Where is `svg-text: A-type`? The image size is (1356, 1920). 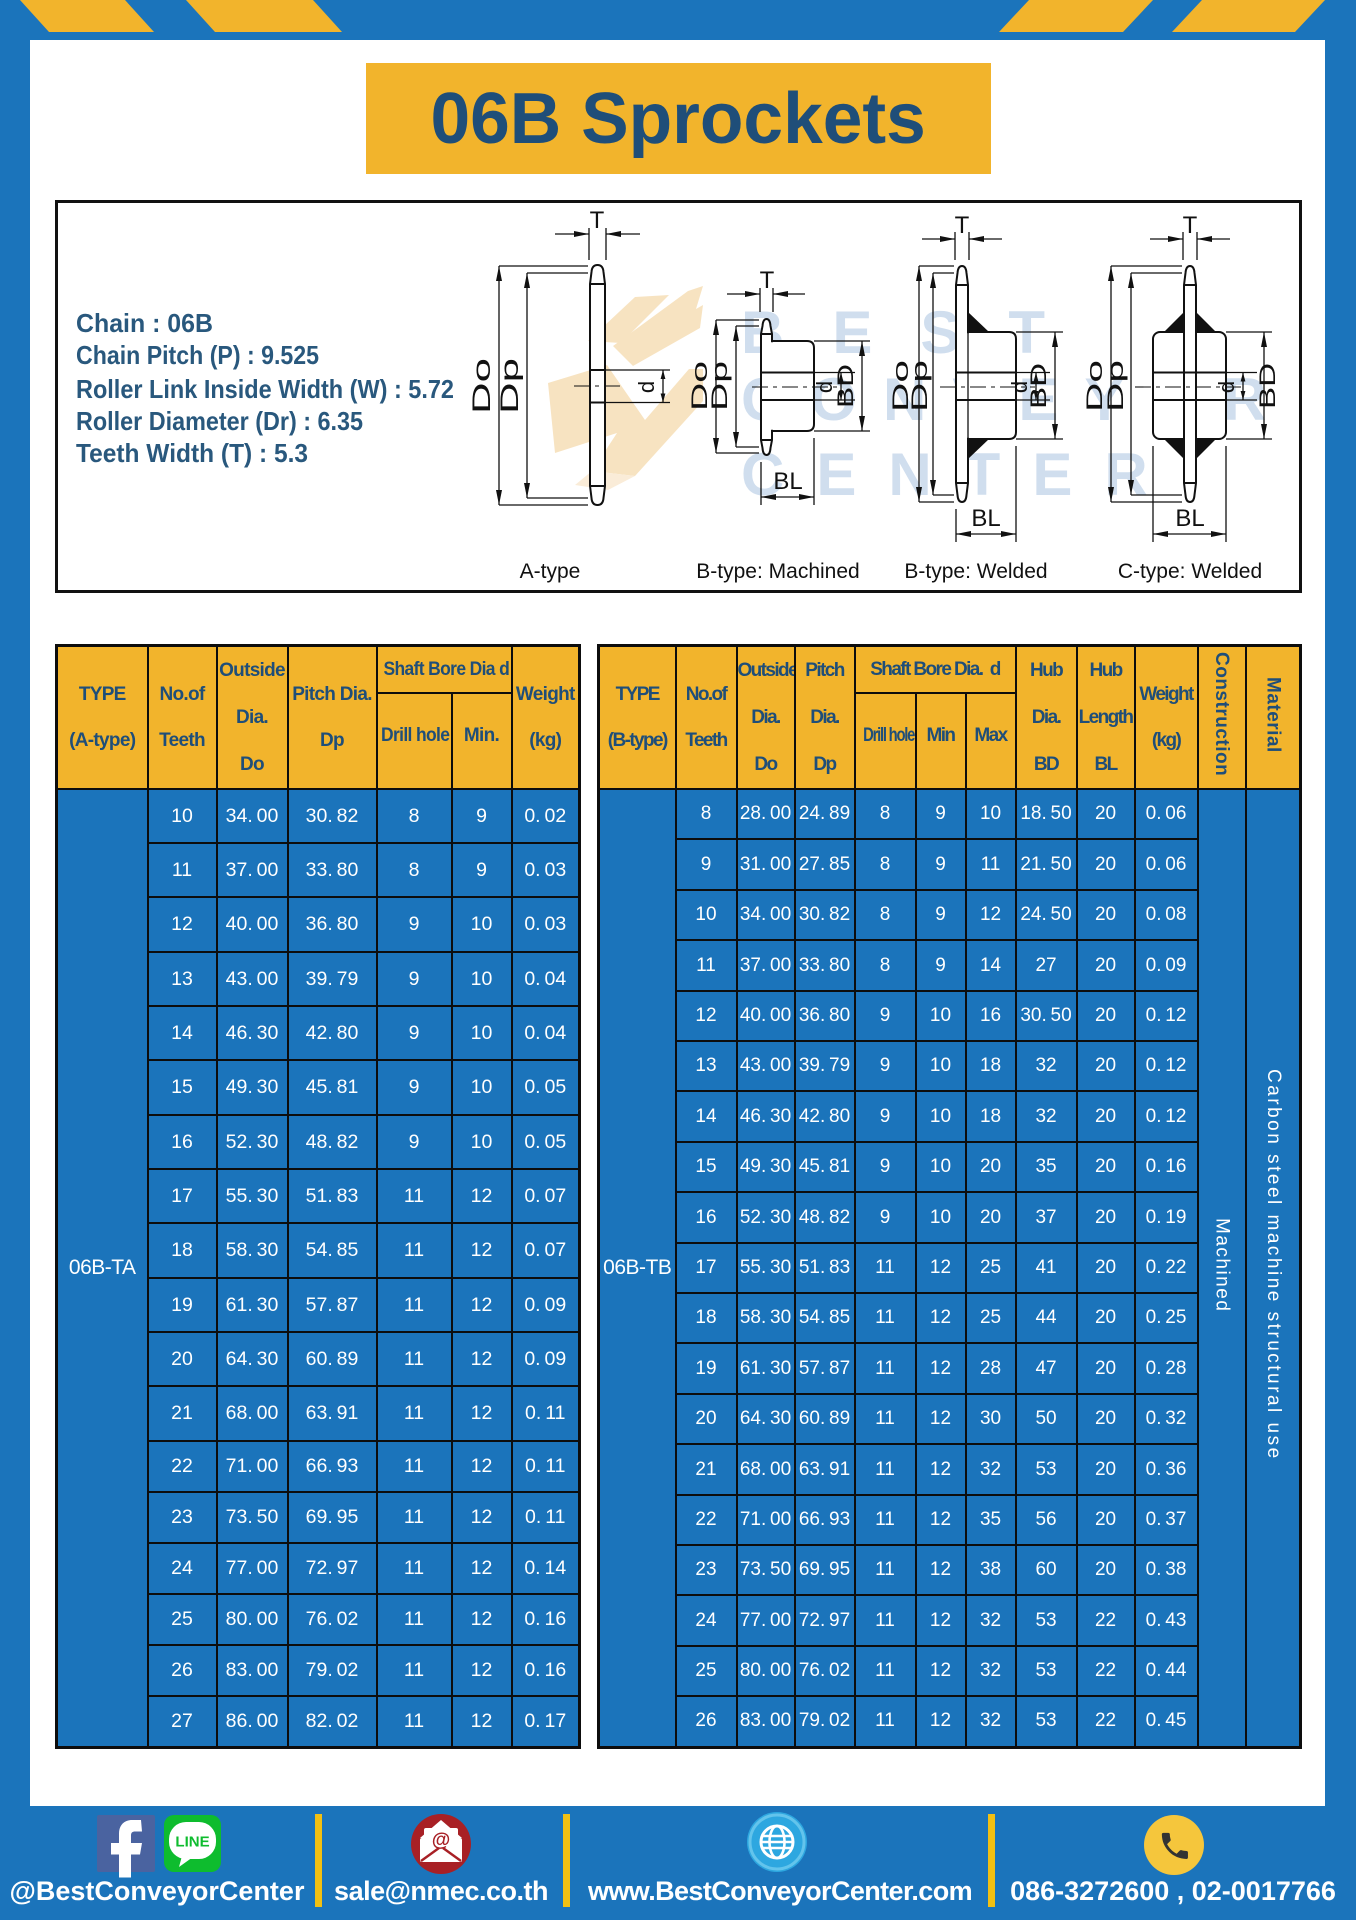
svg-text: A-type is located at coordinates (550, 571).